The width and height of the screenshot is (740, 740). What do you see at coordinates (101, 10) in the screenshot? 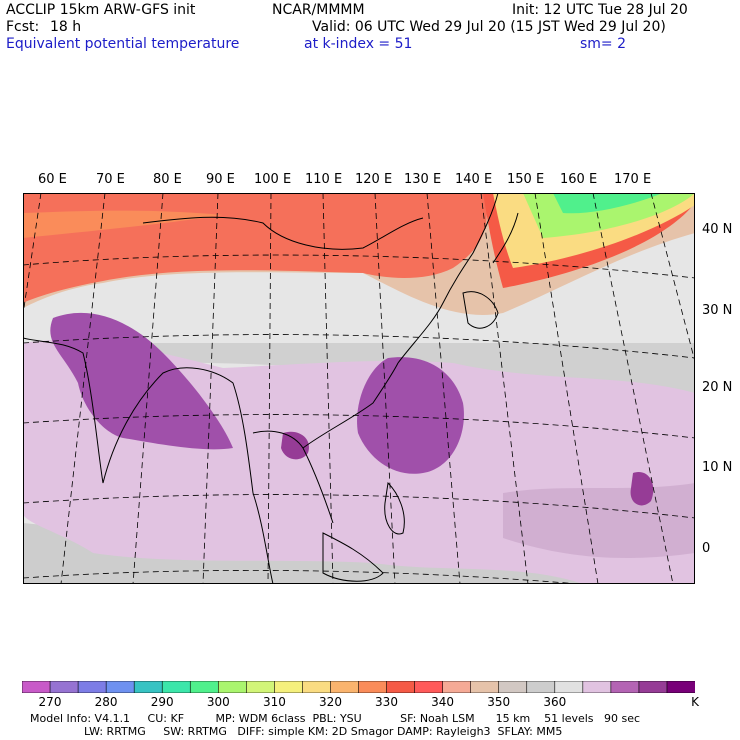
I see `model-title: ACCLIP 15km ARW-GFS init` at bounding box center [101, 10].